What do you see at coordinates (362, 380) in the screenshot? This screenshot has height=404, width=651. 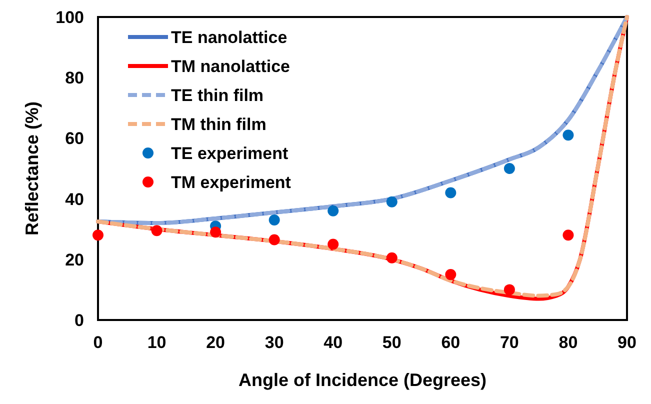 I see `x-axis-title: Angle of Incidence (Degrees)` at bounding box center [362, 380].